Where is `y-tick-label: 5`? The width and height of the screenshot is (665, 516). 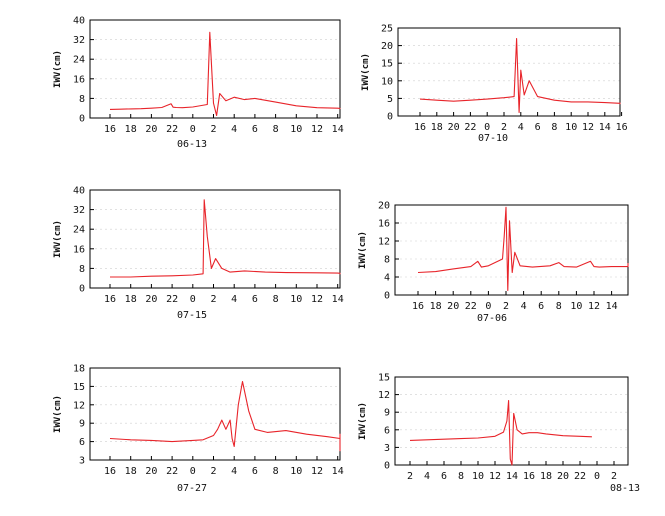 y-tick-label: 5 is located at coordinates (390, 99).